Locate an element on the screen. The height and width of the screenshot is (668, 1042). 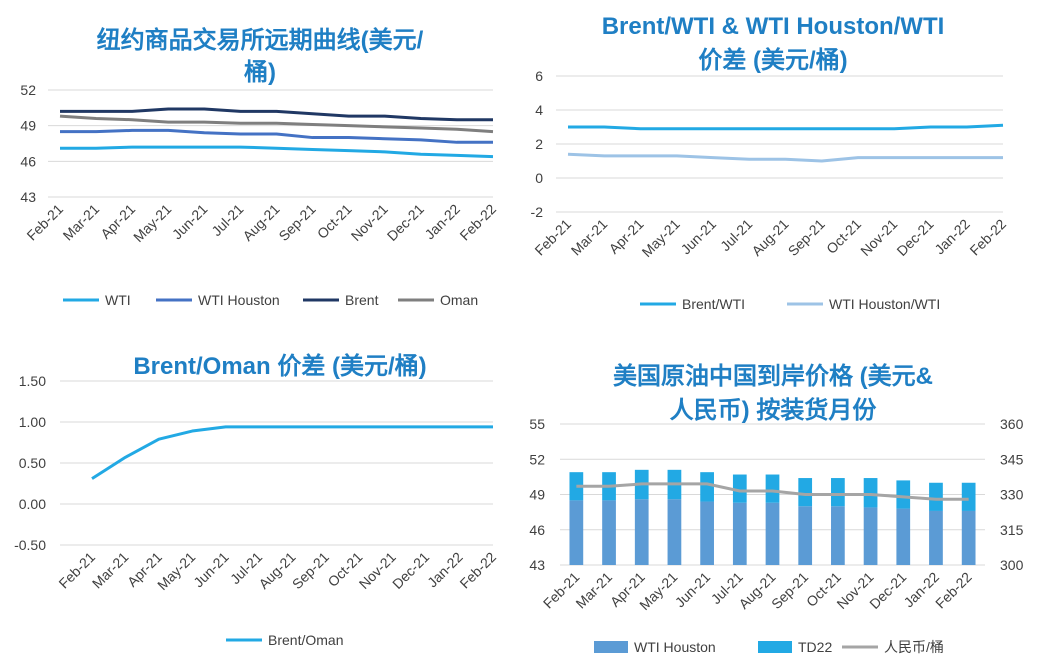
chart-title: 桶) is located at coordinates (260, 72).